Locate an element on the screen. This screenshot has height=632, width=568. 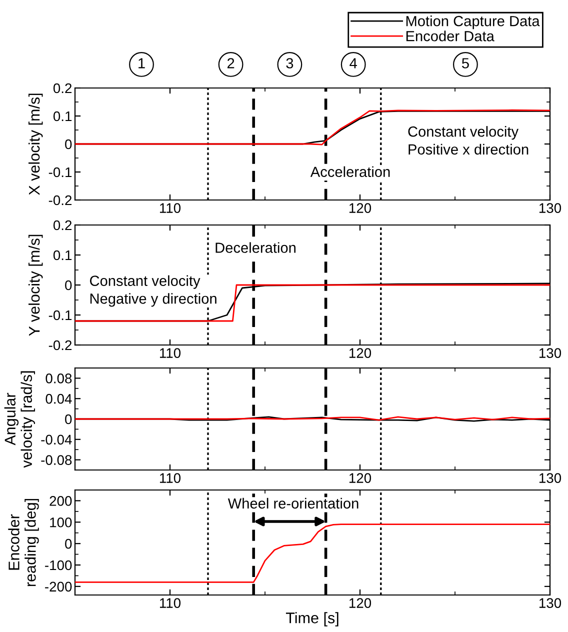
y-tick-label: -100 is located at coordinates (58, 565).